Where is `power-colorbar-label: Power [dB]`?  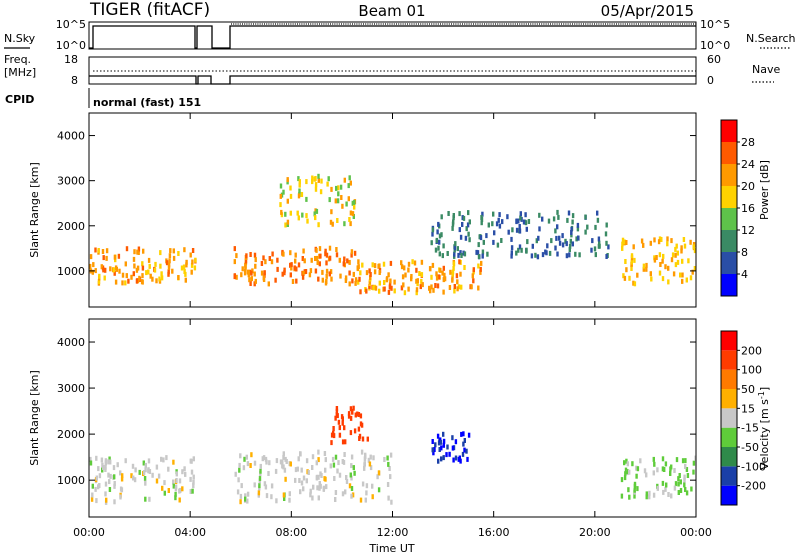 power-colorbar-label: Power [dB] is located at coordinates (764, 190).